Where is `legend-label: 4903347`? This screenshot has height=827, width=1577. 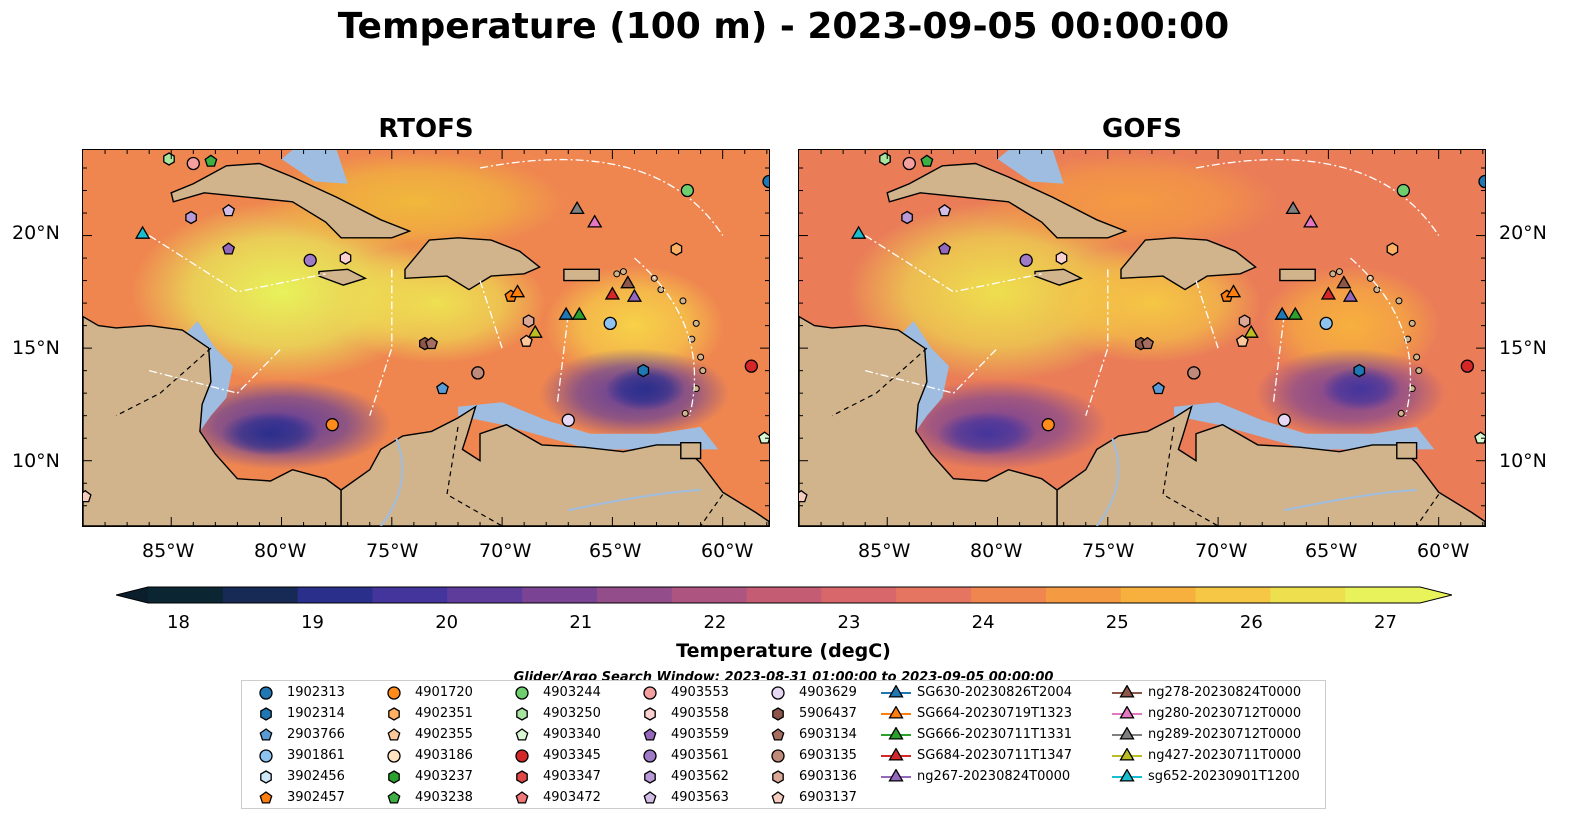
legend-label: 4903347 is located at coordinates (572, 776).